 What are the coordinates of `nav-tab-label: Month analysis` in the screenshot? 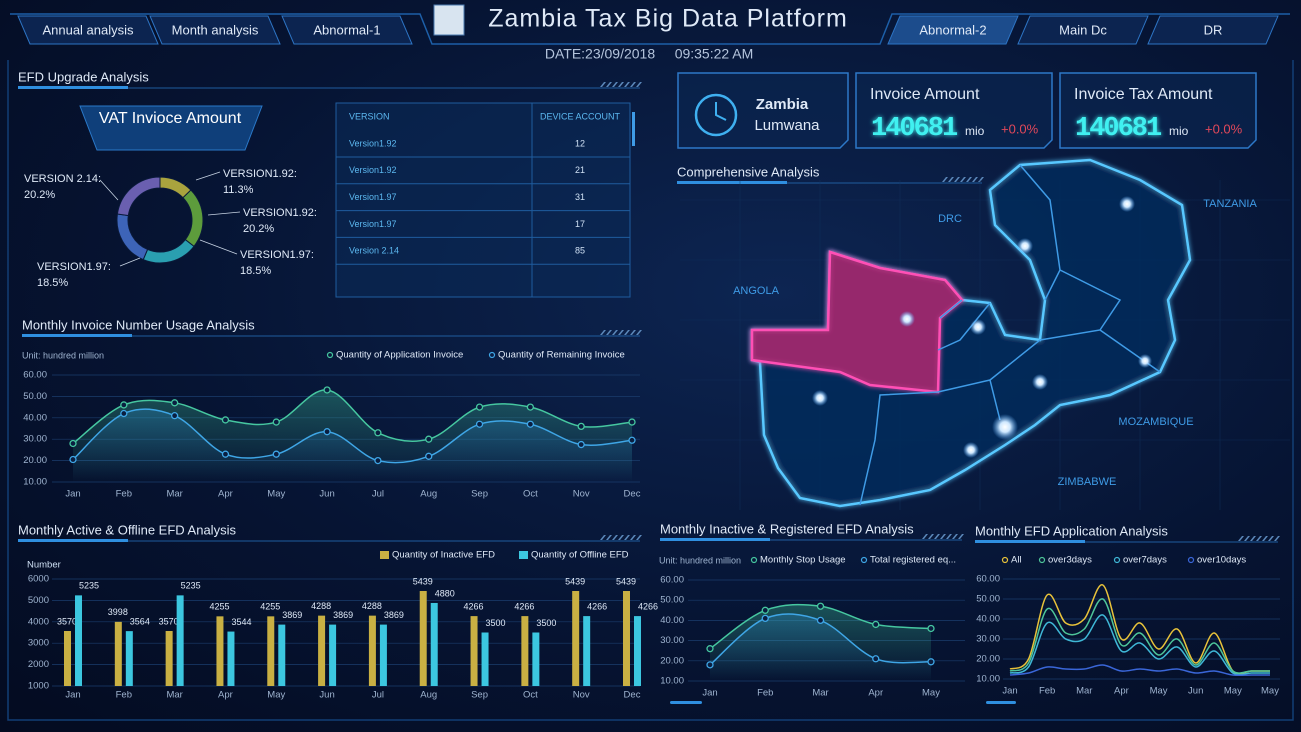 It's located at (215, 29).